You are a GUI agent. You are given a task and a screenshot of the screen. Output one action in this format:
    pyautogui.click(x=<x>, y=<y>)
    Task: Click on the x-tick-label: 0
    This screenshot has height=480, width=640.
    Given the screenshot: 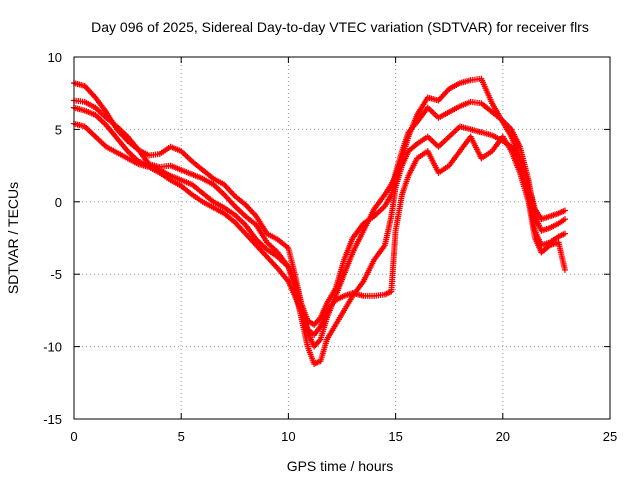 What is the action you would take?
    pyautogui.click(x=73, y=436)
    